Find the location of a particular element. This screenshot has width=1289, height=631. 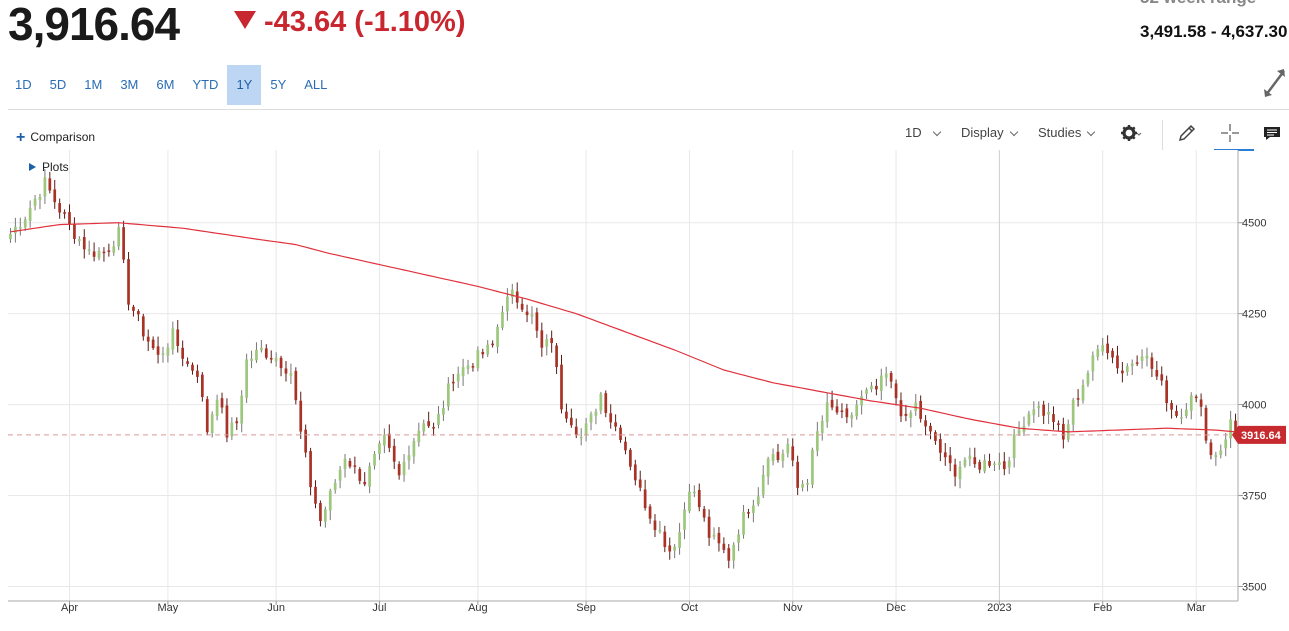

interval-dropdown: 1D is located at coordinates (923, 132).